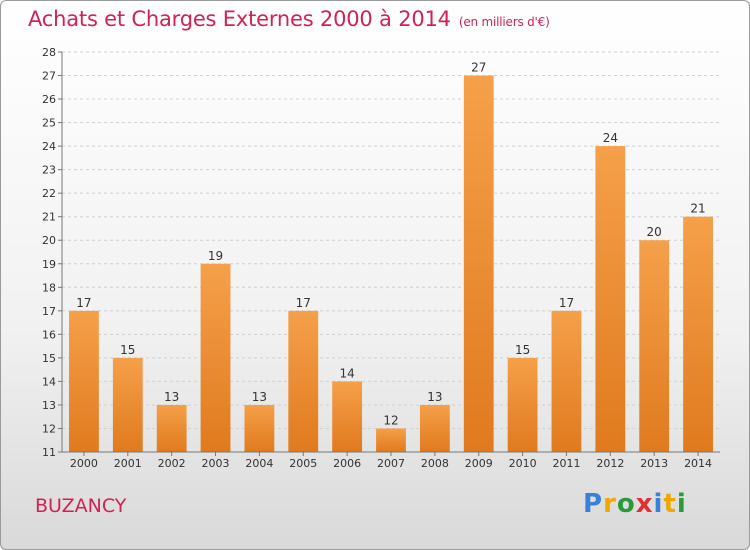 The height and width of the screenshot is (550, 750). I want to click on chart-title-text: Achats et Charges Externes 2000 à 2014, so click(239, 19).